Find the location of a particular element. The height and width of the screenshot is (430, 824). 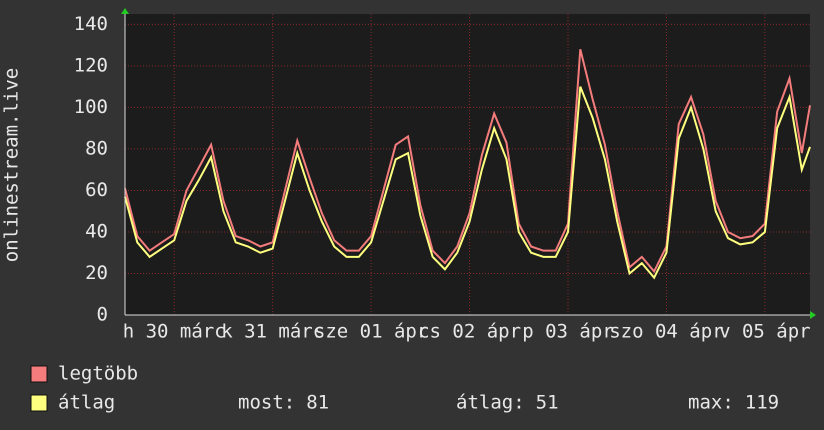

x-tick-label: v 05 ápr is located at coordinates (765, 332).